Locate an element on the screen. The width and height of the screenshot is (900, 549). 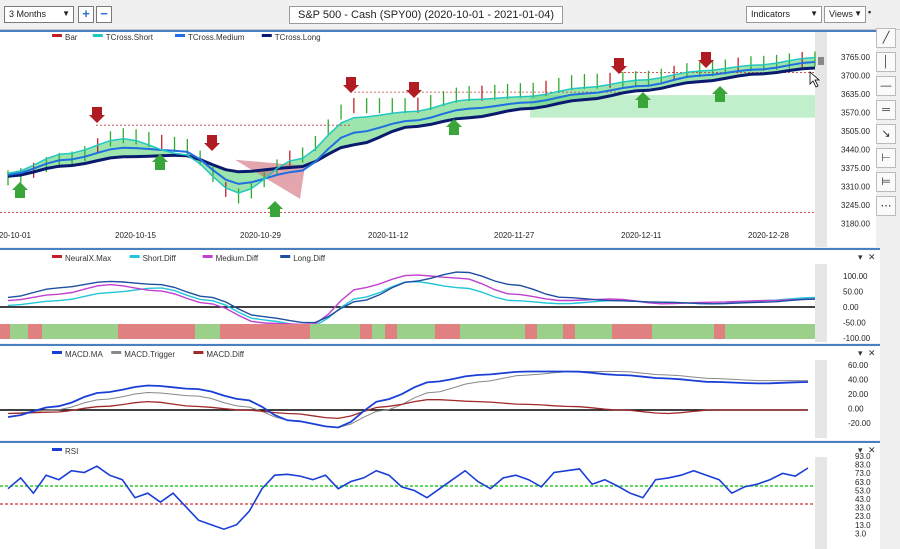
period-select: 3 Months ▼ is located at coordinates (39, 14).